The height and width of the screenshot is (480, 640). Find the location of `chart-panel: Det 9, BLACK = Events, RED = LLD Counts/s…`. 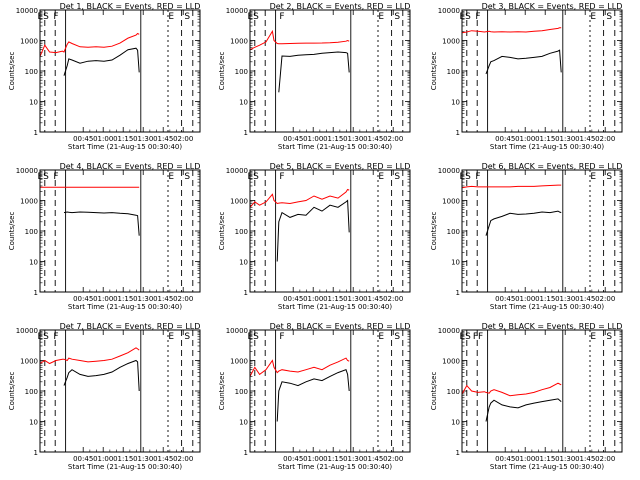

chart-panel: Det 9, BLACK = Events, RED = LLD Counts/s… is located at coordinates (526, 396).